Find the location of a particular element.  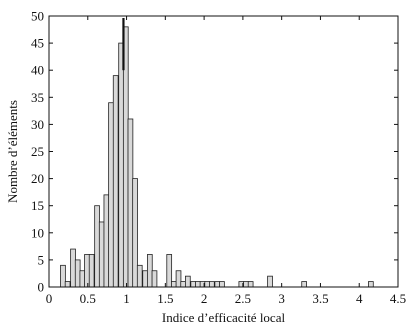

y-tick-label: 5 is located at coordinates (41, 259).